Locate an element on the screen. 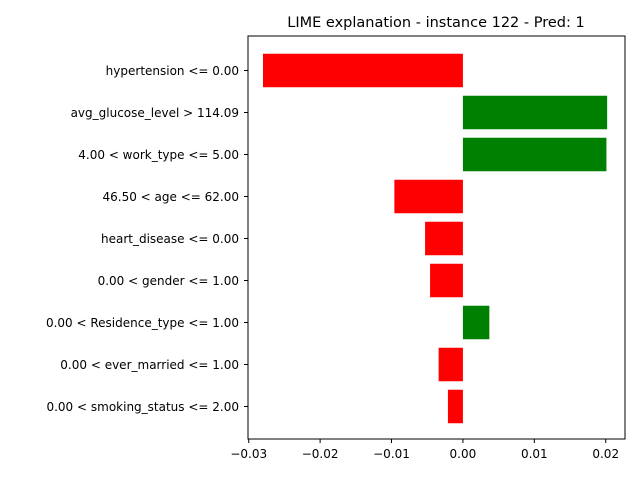  x-tick-label: 0.02 is located at coordinates (605, 454).